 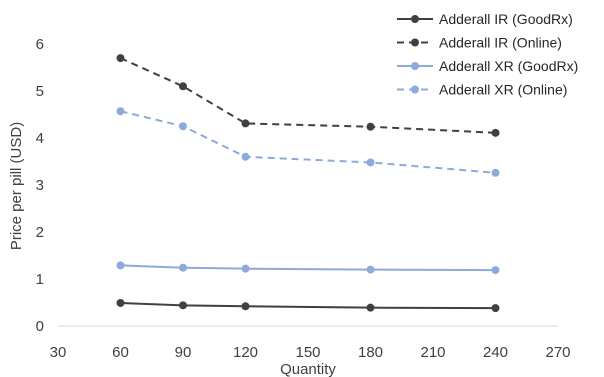 I want to click on x-axis-title: Quantity, so click(x=308, y=369).